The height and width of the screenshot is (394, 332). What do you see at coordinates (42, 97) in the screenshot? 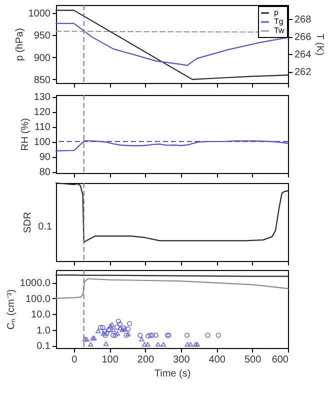
I see `y-tick-label: 130` at bounding box center [42, 97].